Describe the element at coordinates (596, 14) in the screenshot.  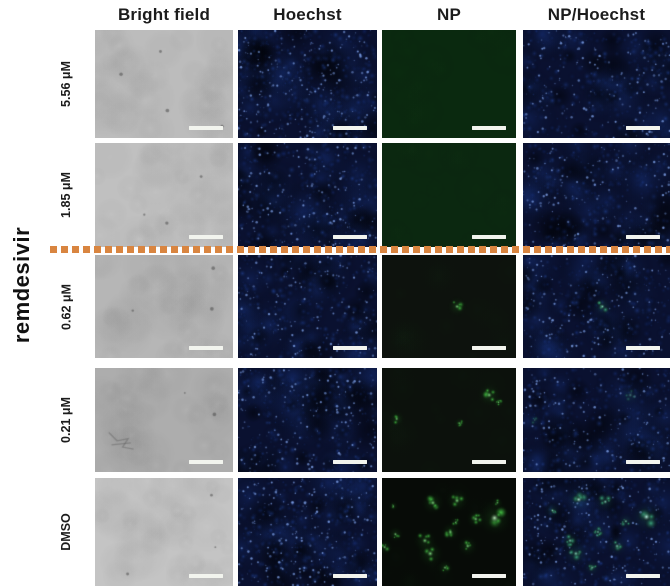
I see `column-header-np-hoechst: NP/Hoechst` at that location.